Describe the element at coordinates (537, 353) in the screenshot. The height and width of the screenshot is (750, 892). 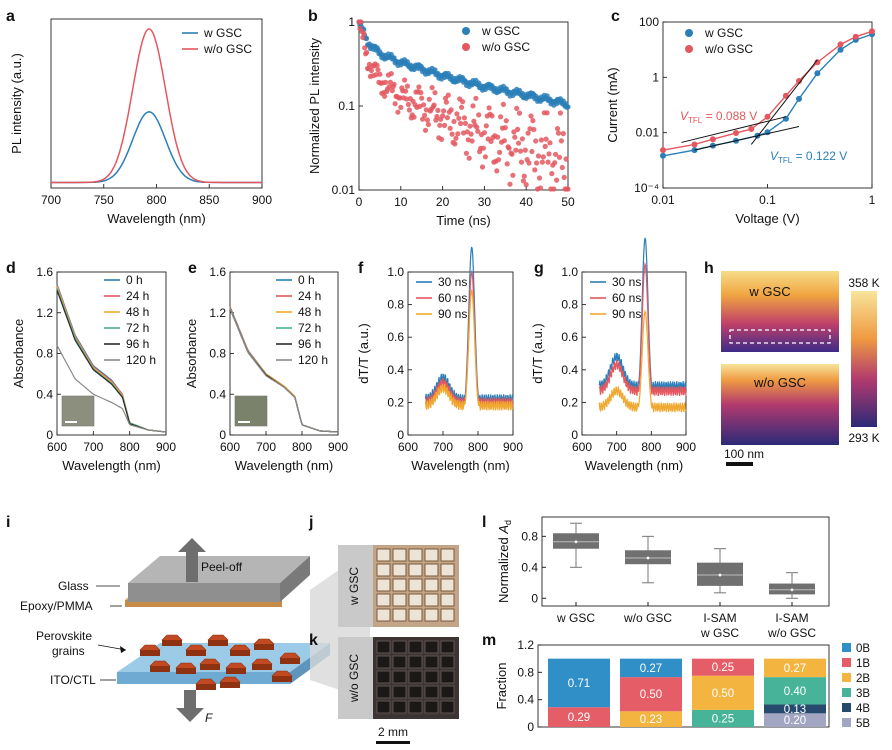
I see `y-axis-label: dT/T (a.u.)` at that location.